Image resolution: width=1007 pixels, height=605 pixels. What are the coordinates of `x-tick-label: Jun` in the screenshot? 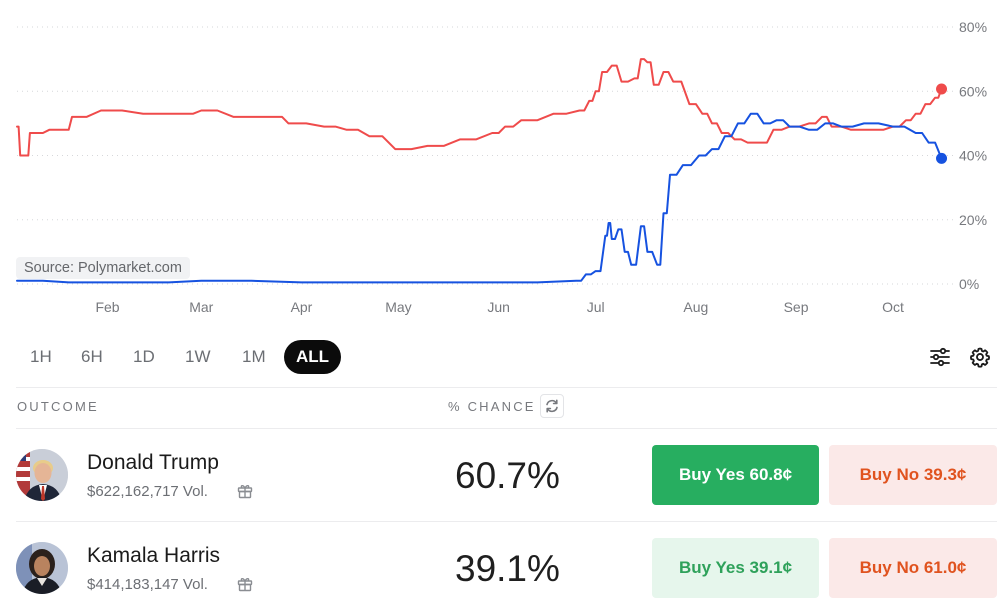 It's located at (498, 307).